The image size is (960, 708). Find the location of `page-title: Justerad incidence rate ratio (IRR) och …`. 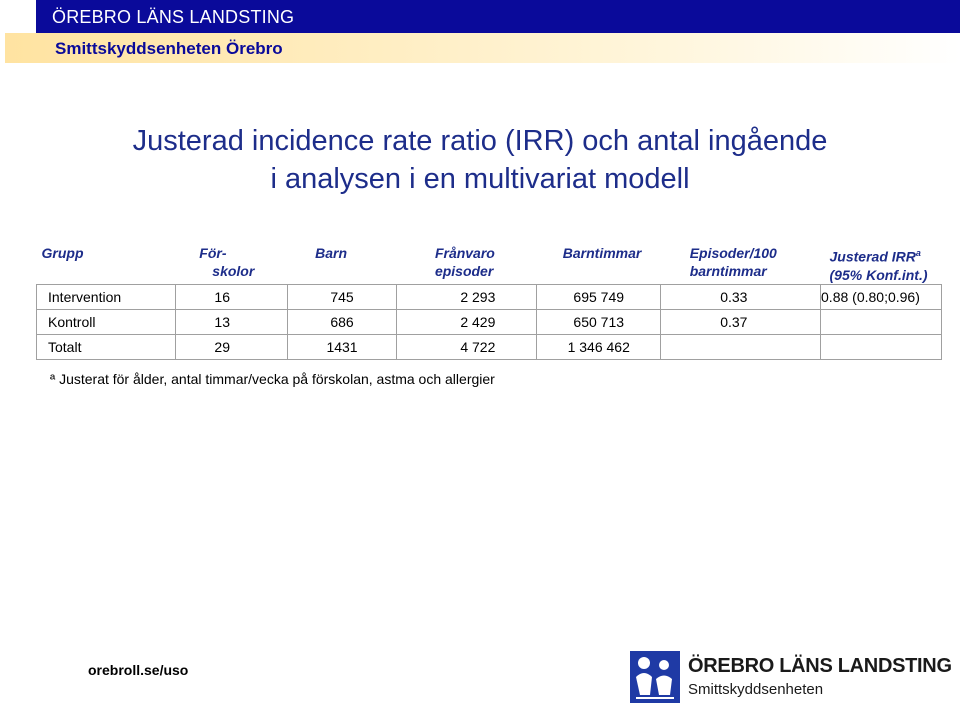

page-title: Justerad incidence rate ratio (IRR) och … is located at coordinates (480, 160).